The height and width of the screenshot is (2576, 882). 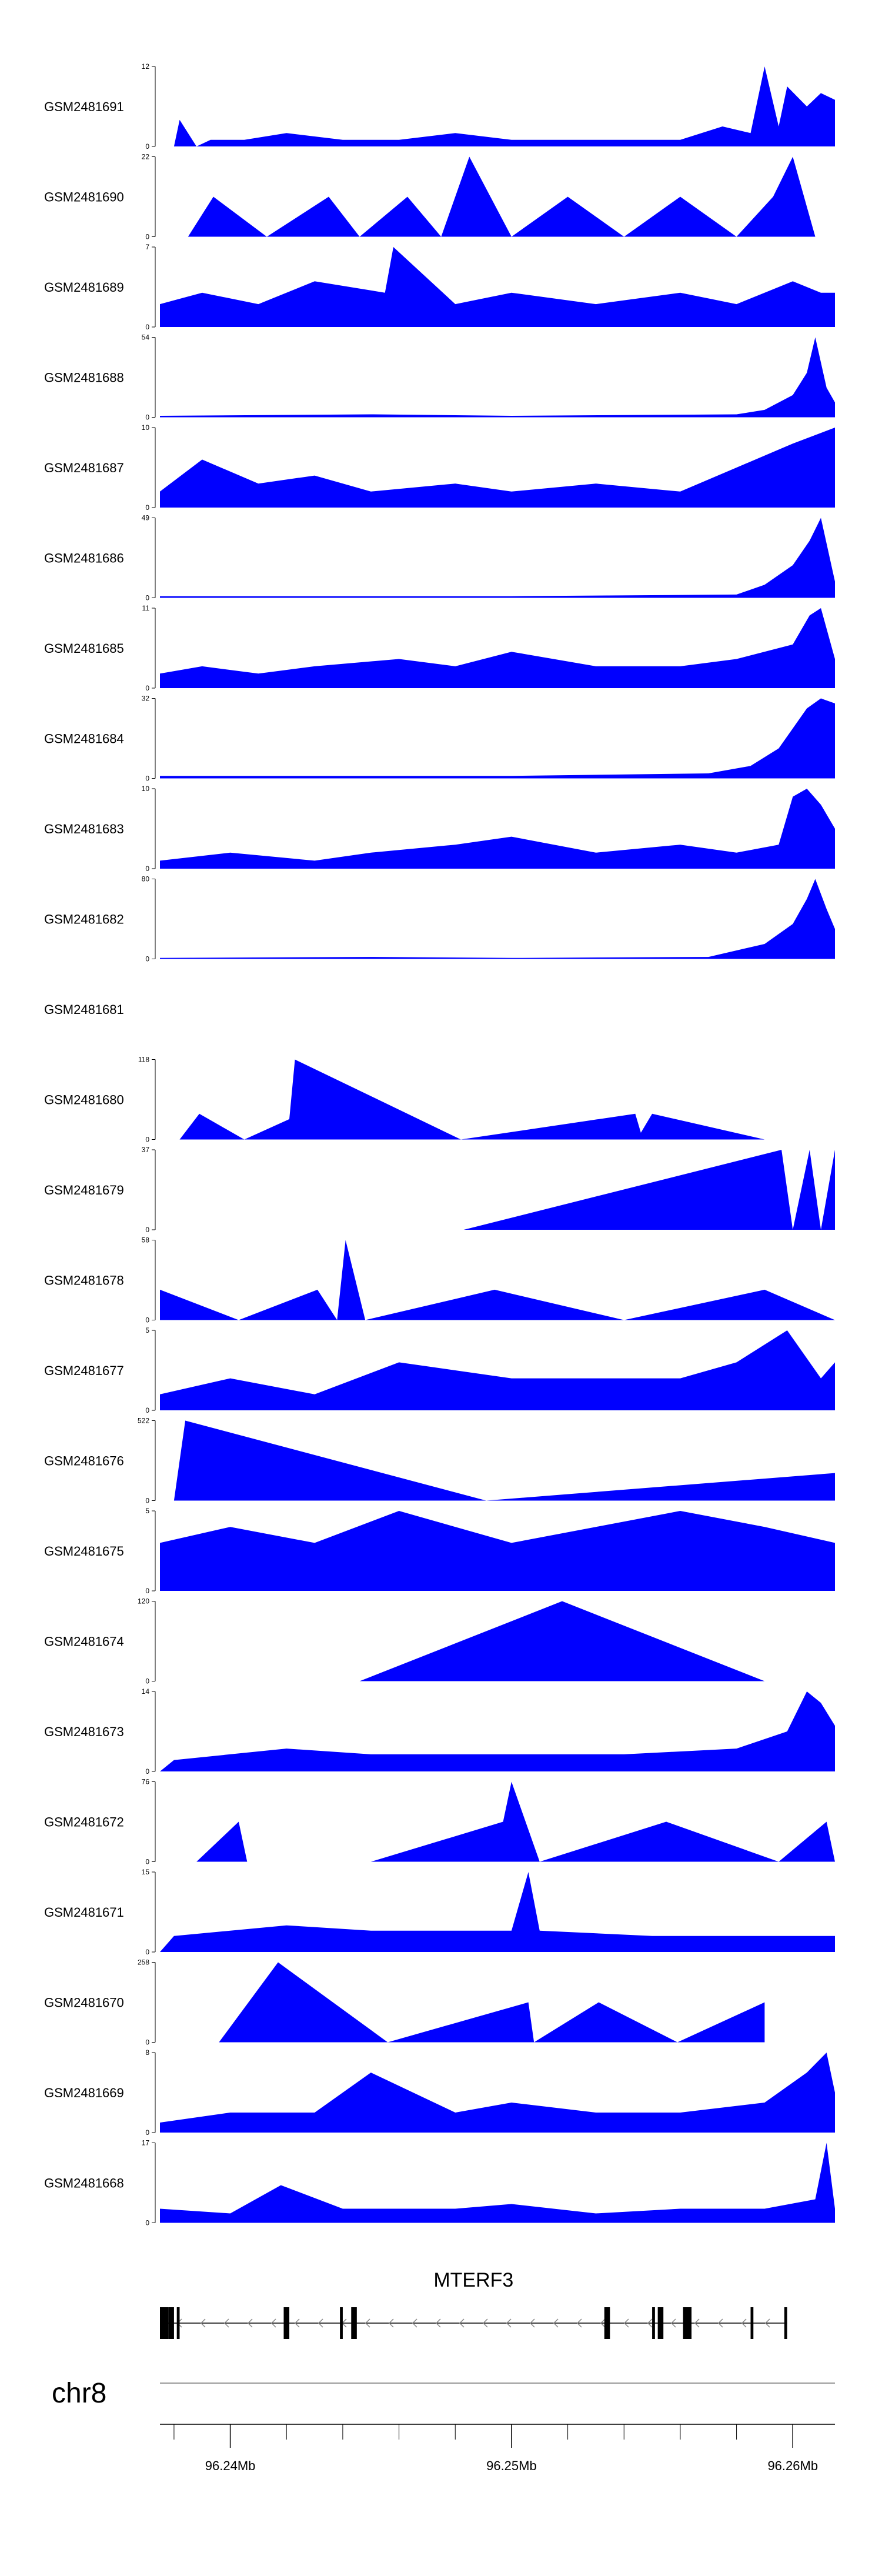 I want to click on track-label: GSM2481691, so click(x=84, y=106).